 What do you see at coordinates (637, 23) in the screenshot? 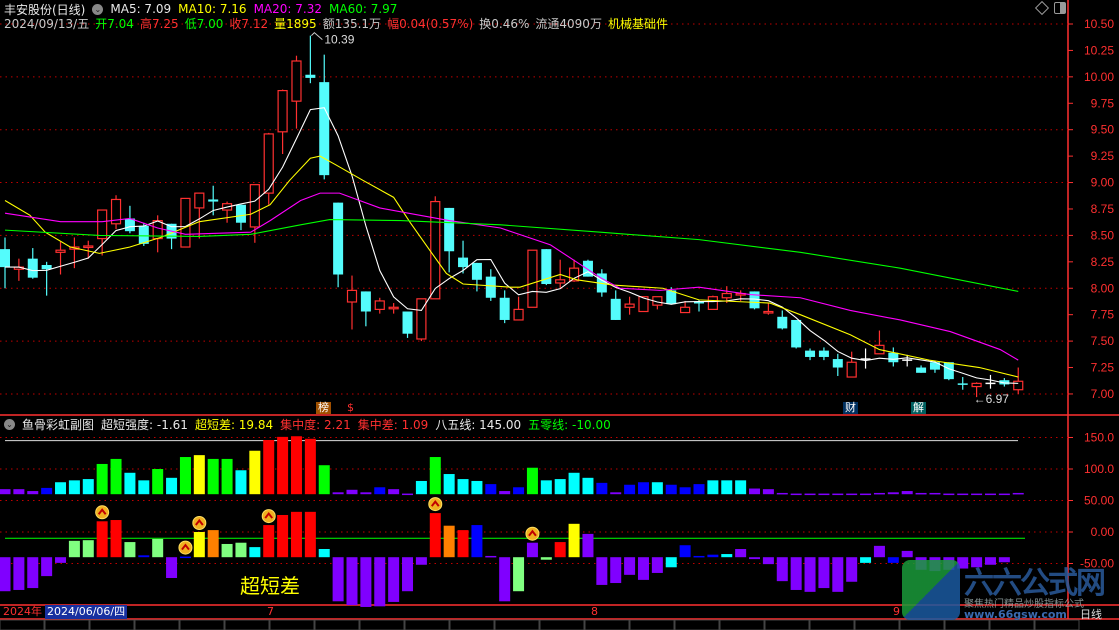
I see `industry: 机械基础件` at bounding box center [637, 23].